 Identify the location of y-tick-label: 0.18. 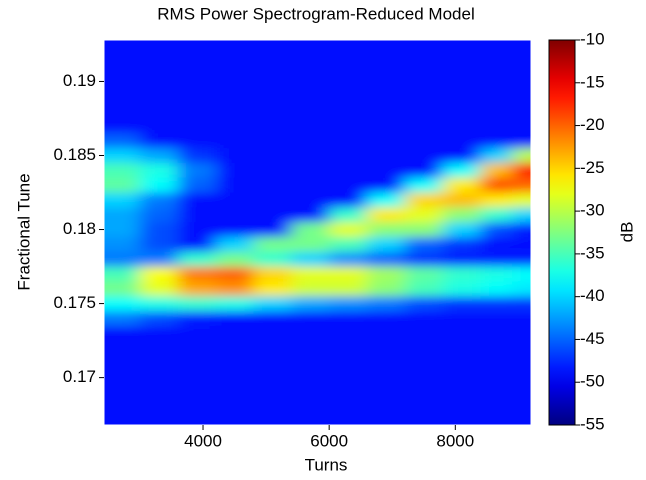
(79, 228).